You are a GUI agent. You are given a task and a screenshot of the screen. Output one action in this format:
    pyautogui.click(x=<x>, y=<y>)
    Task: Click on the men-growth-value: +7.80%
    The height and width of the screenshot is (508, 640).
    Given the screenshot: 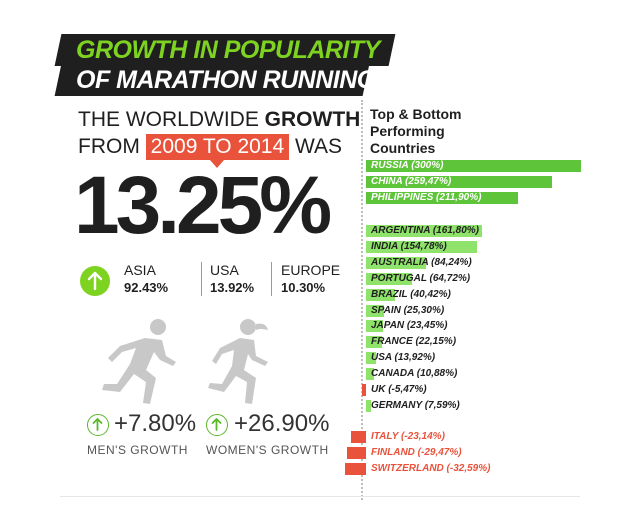 What is the action you would take?
    pyautogui.click(x=155, y=423)
    